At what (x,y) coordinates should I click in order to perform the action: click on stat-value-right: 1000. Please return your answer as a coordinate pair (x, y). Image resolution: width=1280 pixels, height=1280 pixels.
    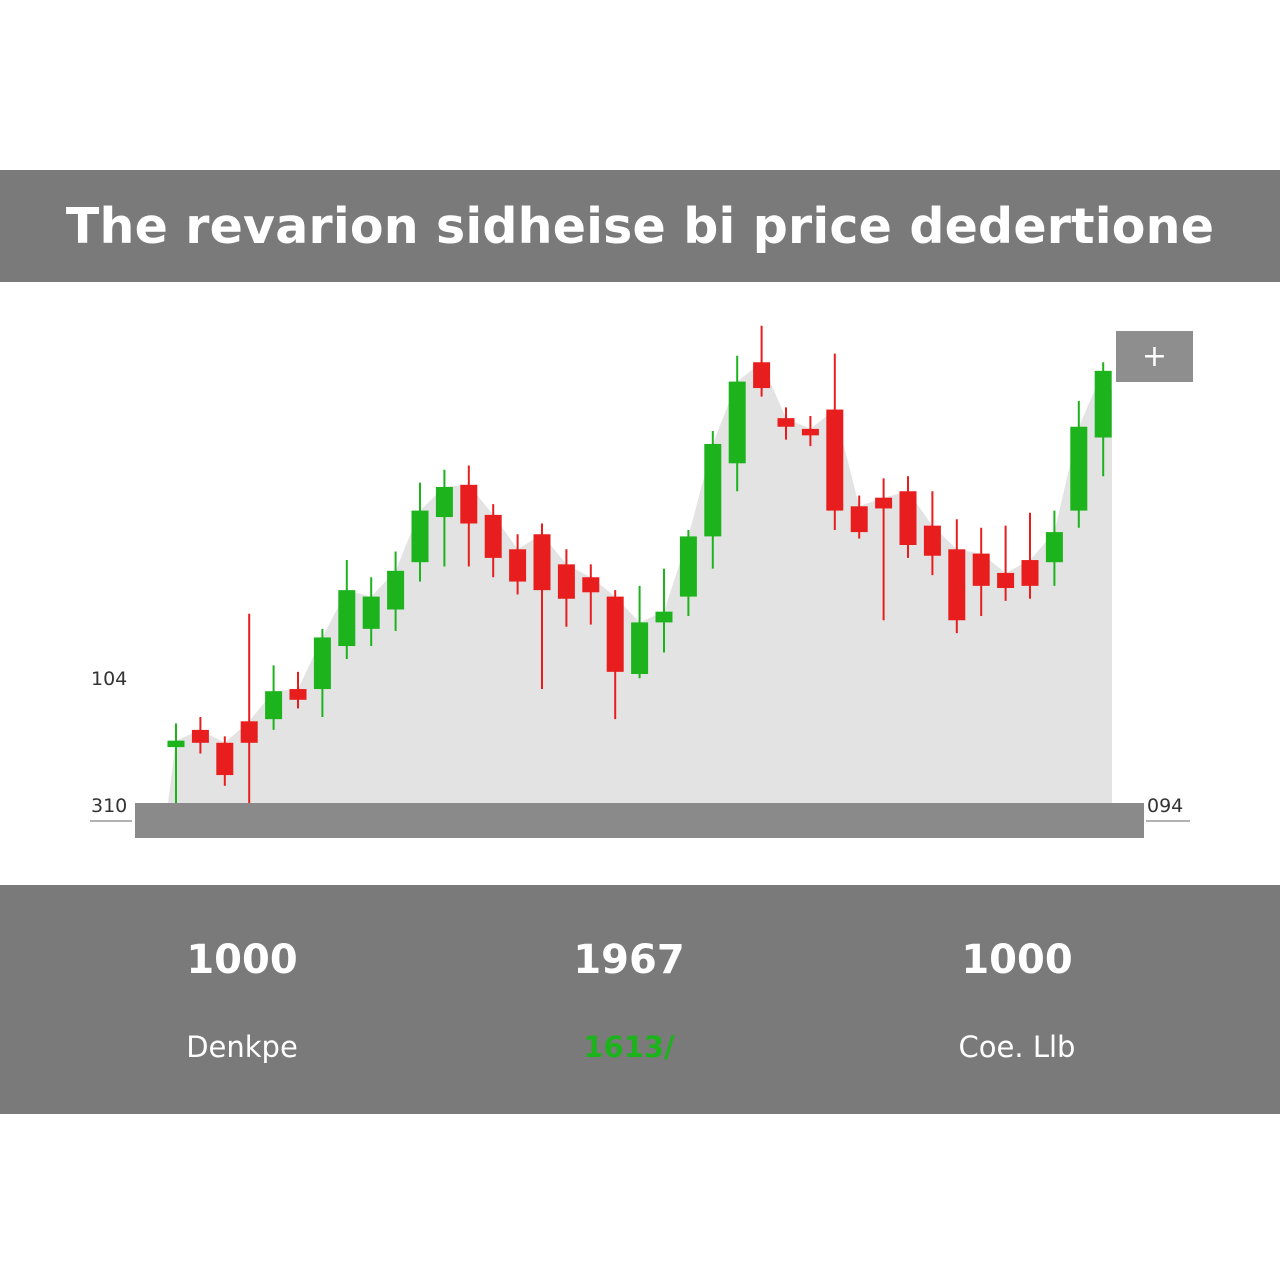
    Looking at the image, I should click on (1017, 960).